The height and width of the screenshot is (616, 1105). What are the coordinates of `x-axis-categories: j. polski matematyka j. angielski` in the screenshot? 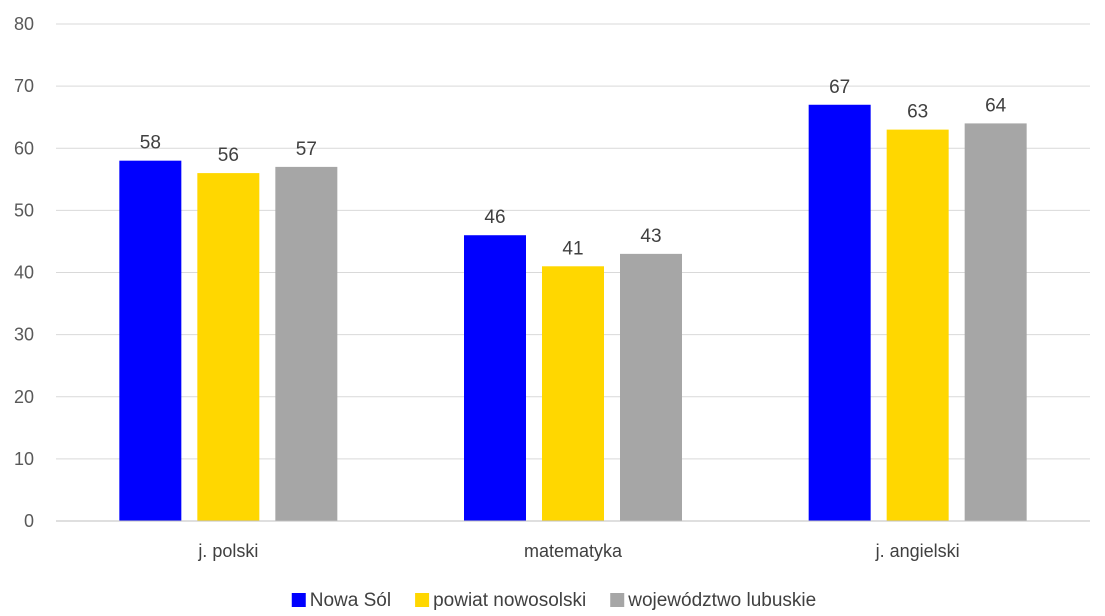 It's located at (578, 551).